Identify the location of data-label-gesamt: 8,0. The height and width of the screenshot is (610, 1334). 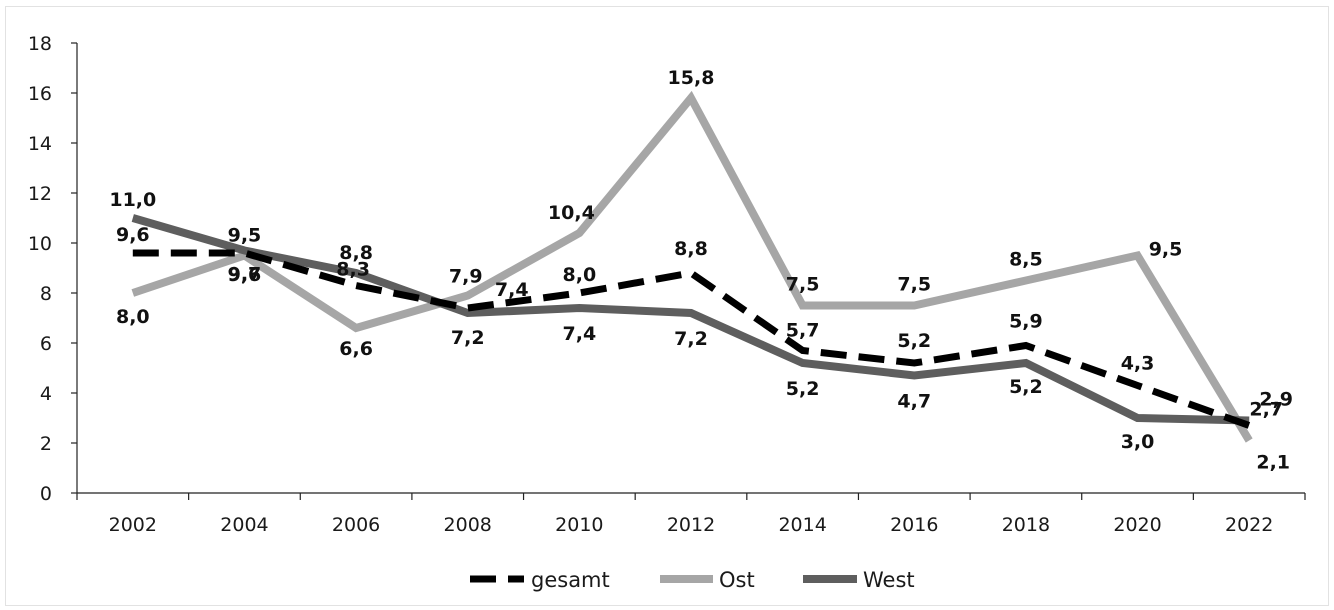
(580, 275).